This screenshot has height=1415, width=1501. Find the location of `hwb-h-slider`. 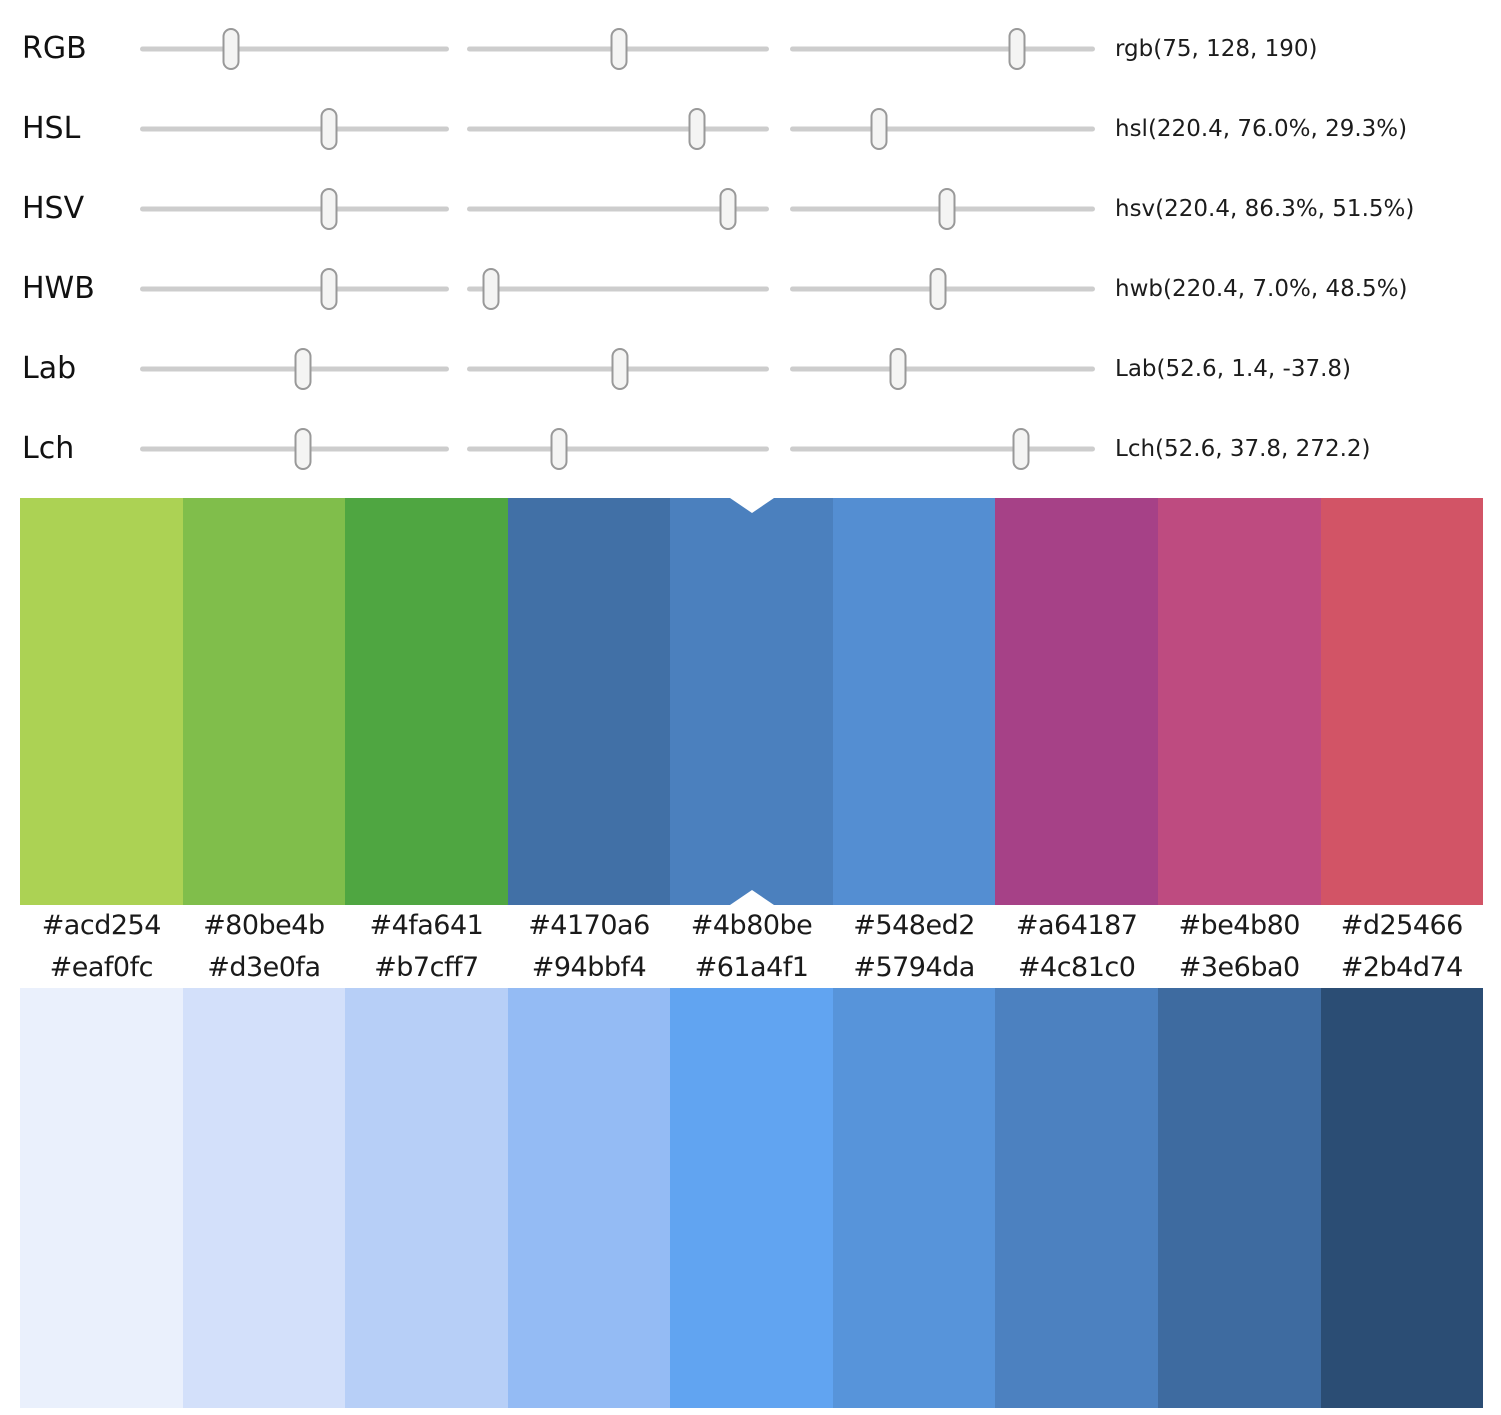

hwb-h-slider is located at coordinates (294, 289).